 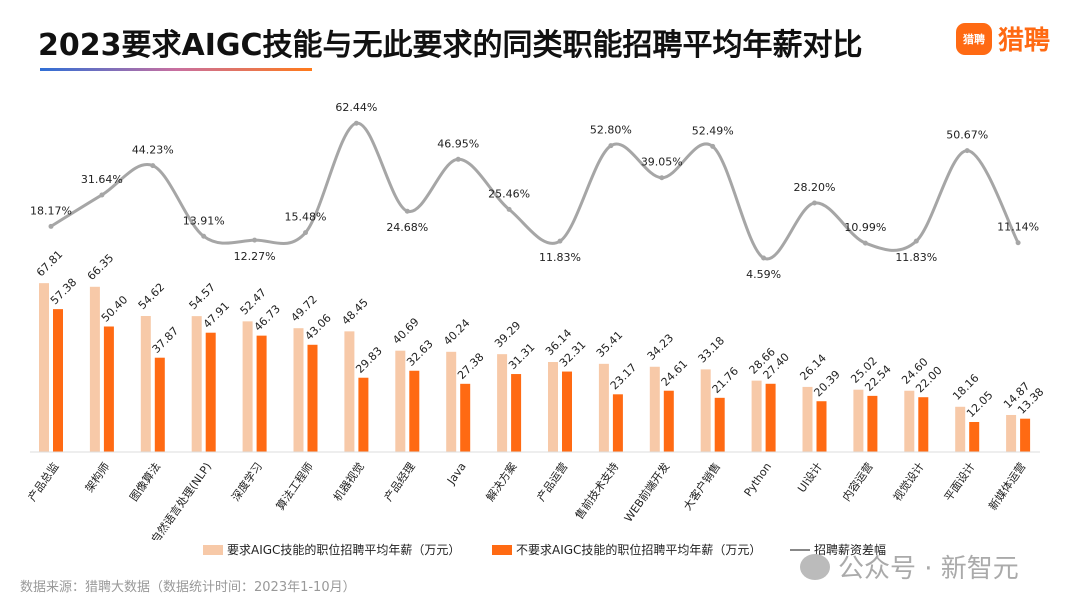 I want to click on liepin-logo: 猎聘 猎聘, so click(x=1003, y=38).